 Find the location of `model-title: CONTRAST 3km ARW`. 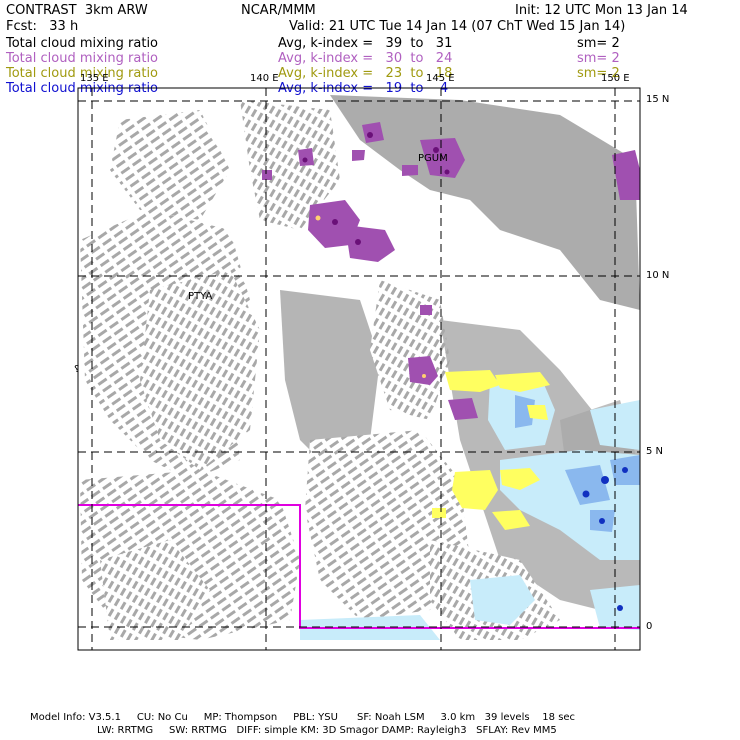

model-title: CONTRAST 3km ARW is located at coordinates (77, 10).